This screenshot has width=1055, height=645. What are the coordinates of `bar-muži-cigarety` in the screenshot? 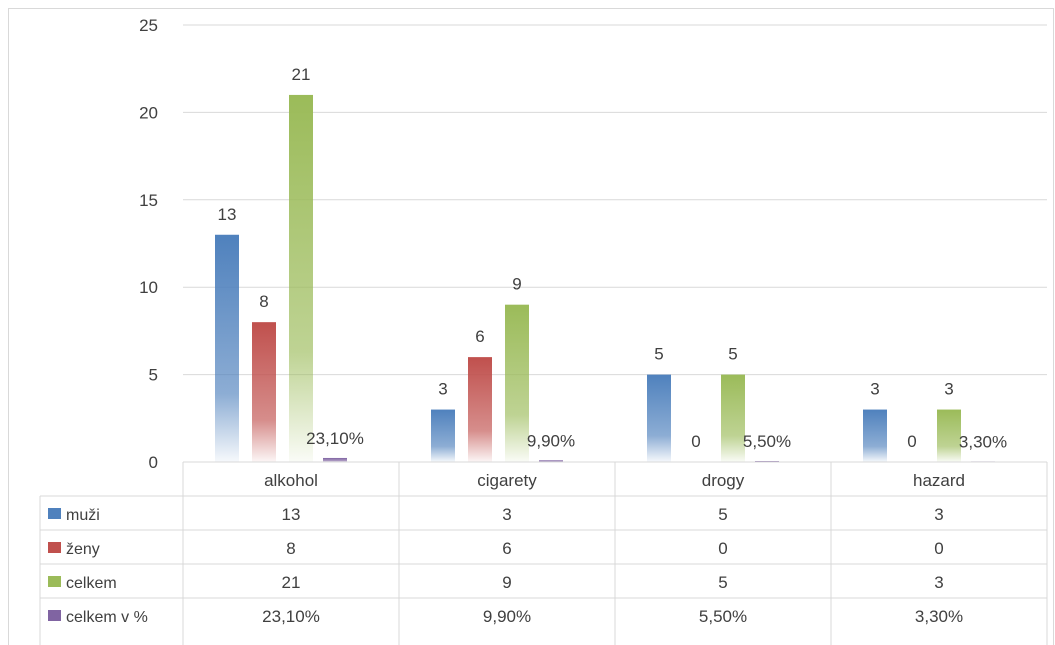 It's located at (443, 435).